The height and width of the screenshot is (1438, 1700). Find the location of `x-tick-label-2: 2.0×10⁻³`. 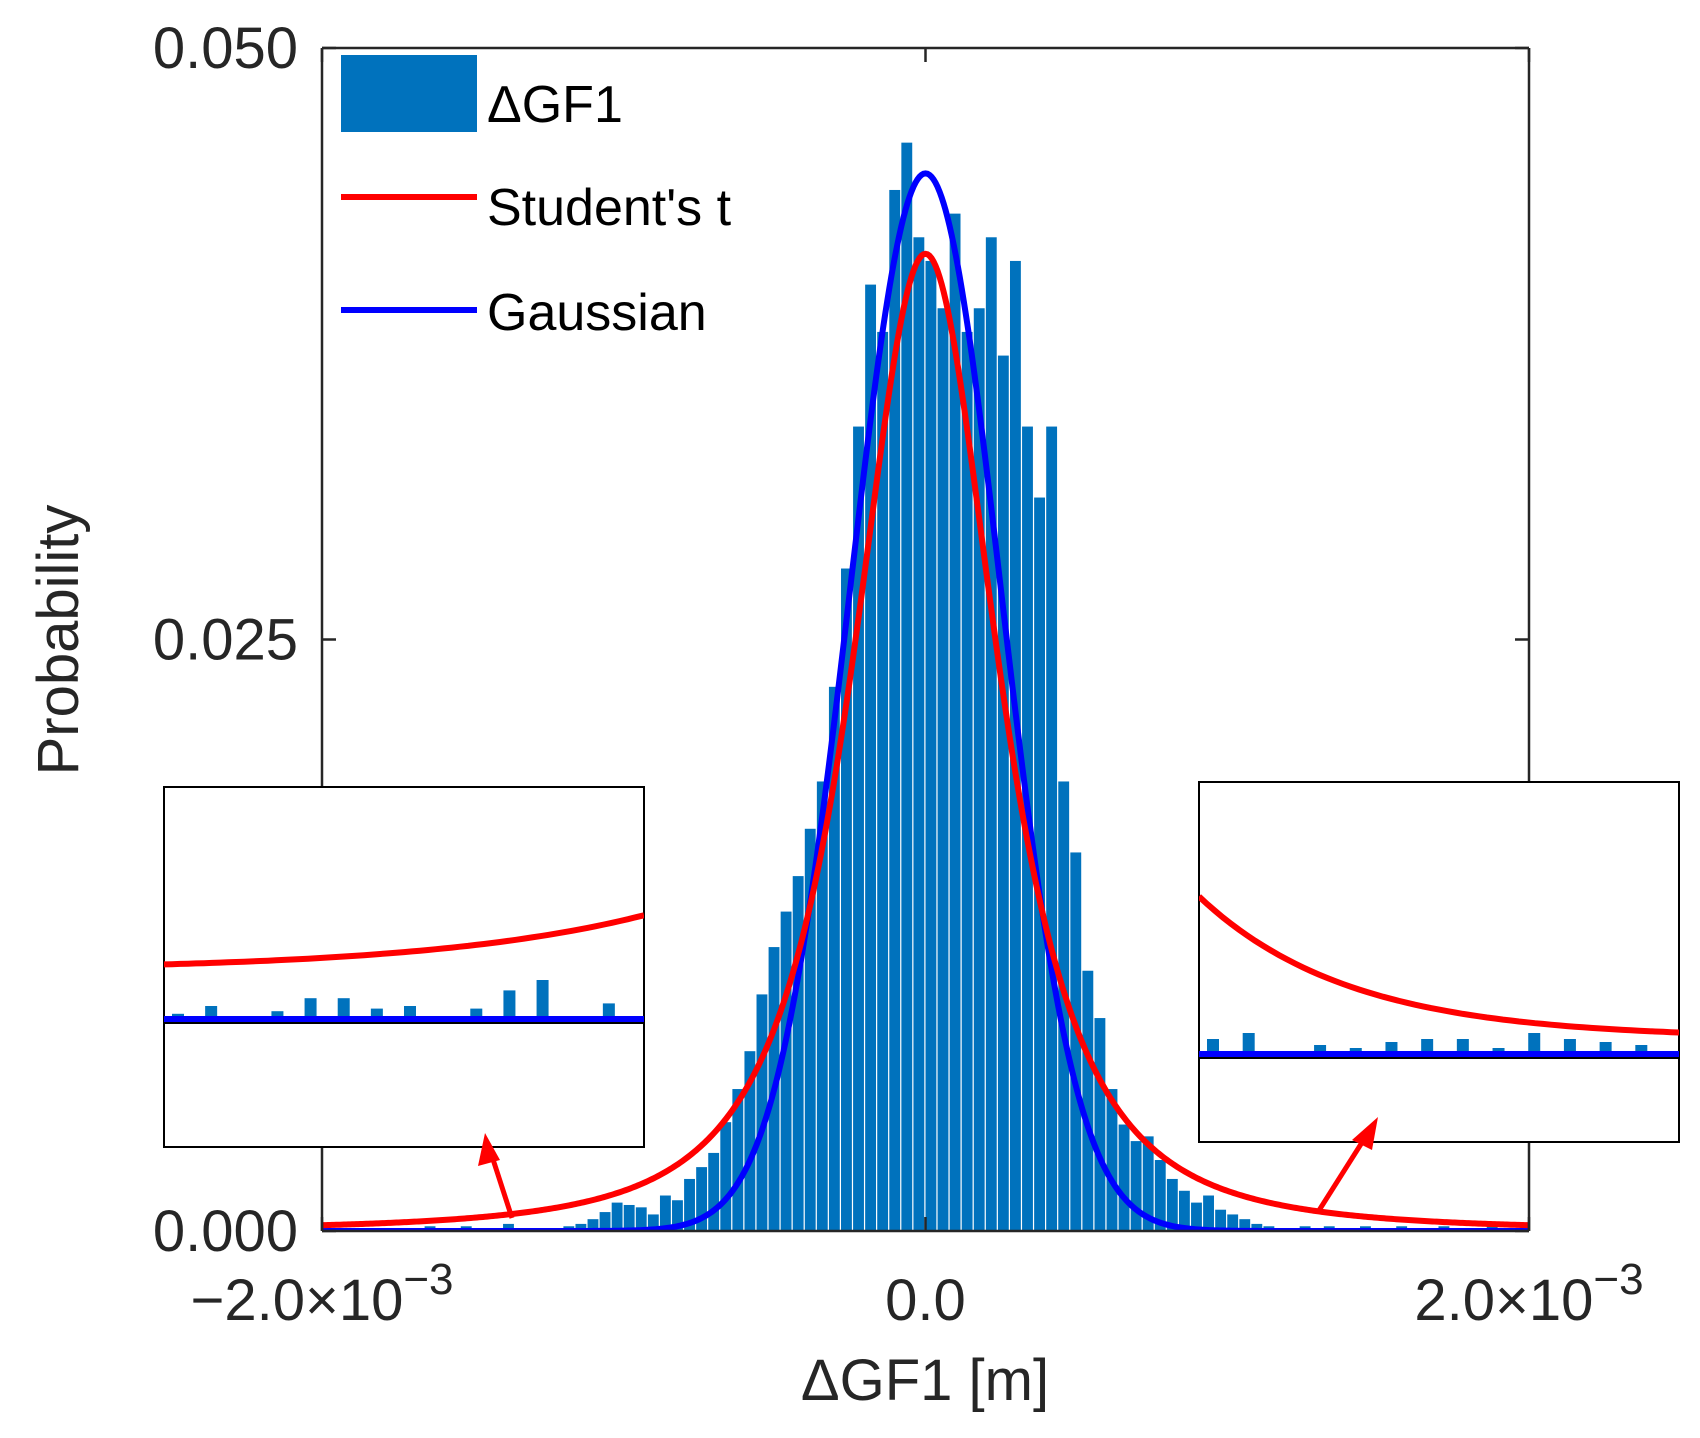

x-tick-label-2: 2.0×10⁻³ is located at coordinates (1528, 1294).